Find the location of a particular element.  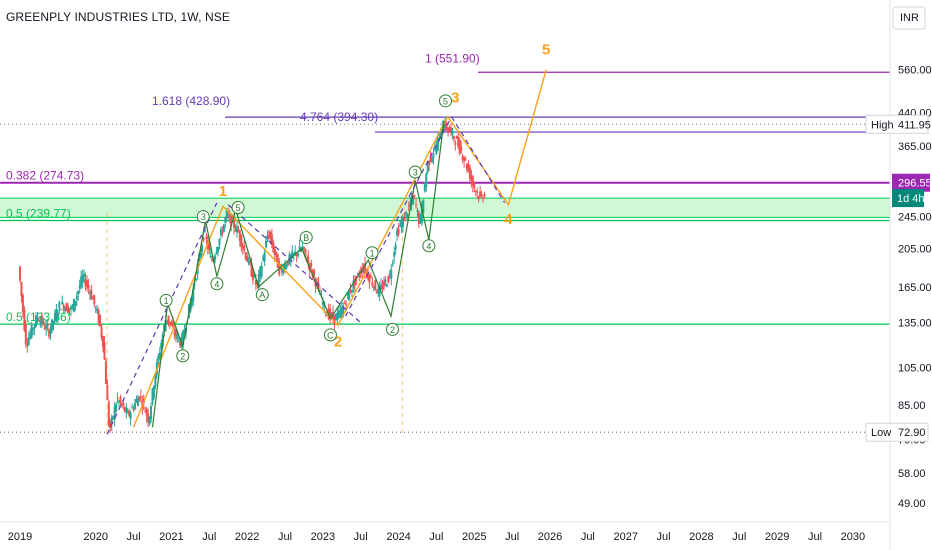

fib-zone-rect is located at coordinates (445, 208).